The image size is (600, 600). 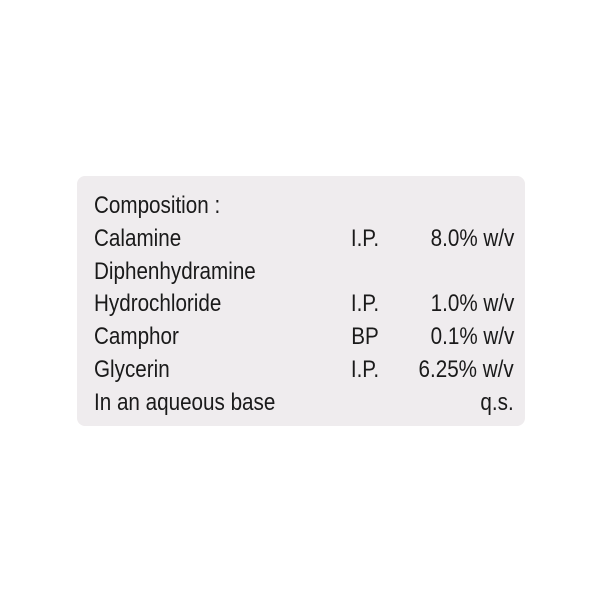 I want to click on ingredient-name: Diphenhydramine, so click(x=175, y=271).